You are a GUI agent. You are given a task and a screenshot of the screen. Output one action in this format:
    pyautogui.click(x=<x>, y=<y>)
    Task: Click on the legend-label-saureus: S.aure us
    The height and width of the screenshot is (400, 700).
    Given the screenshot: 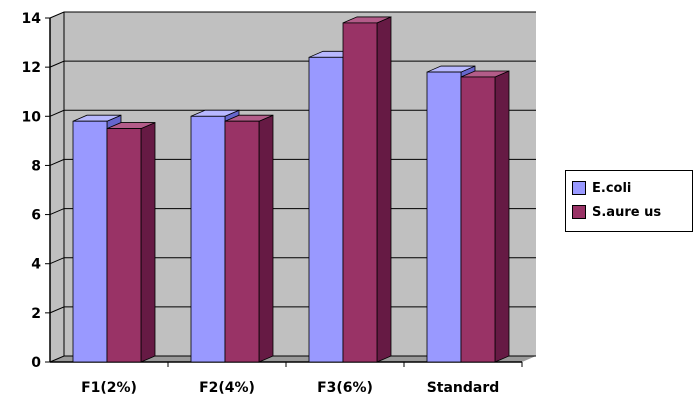 What is the action you would take?
    pyautogui.click(x=627, y=212)
    